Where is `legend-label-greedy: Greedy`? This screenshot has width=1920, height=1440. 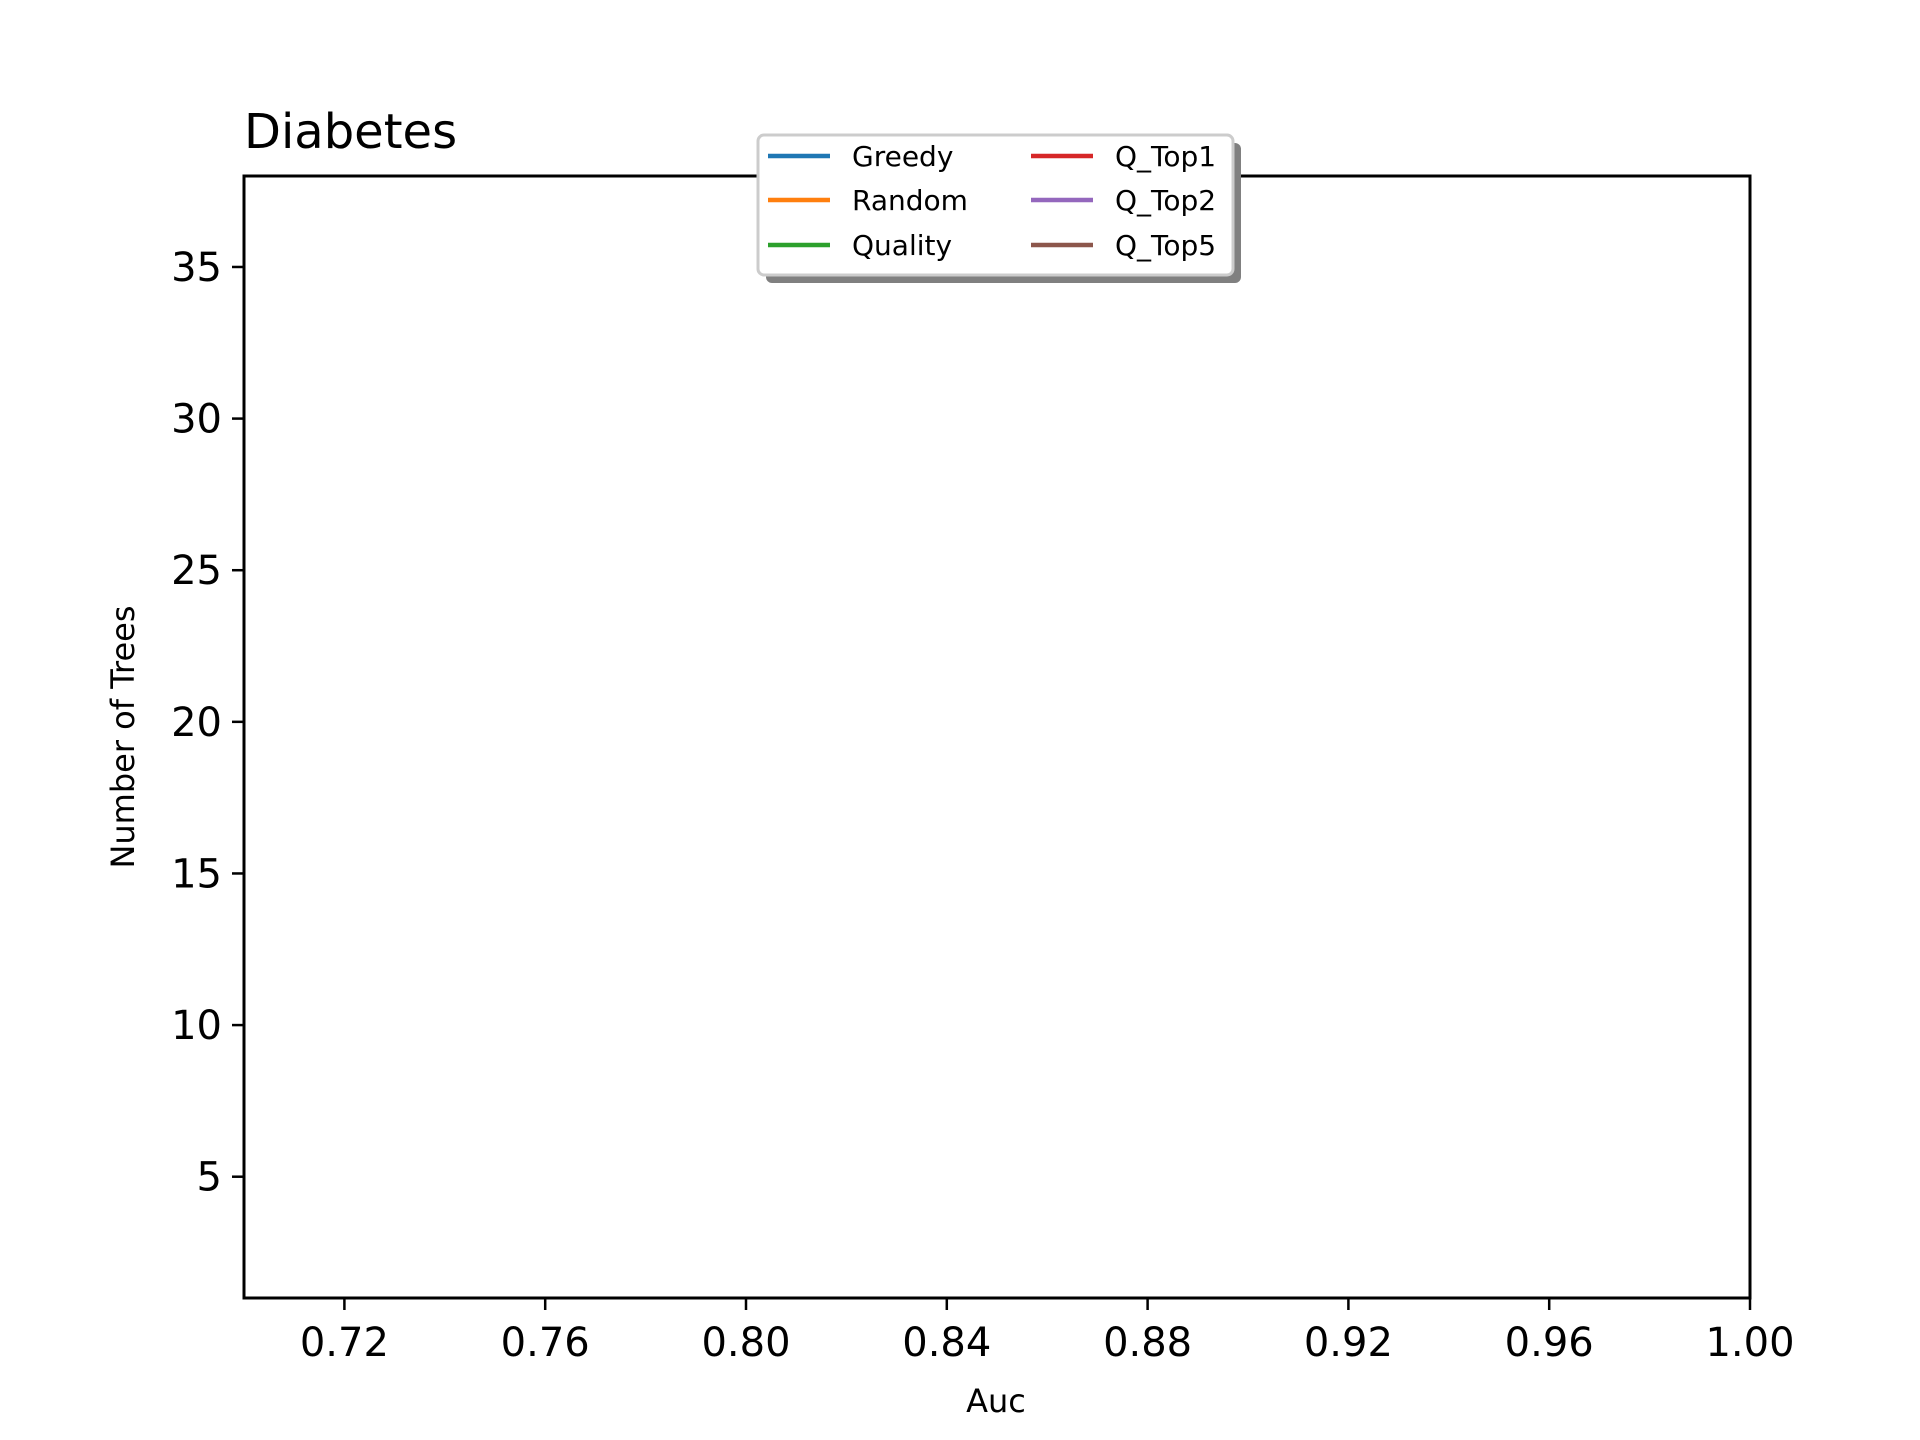
legend-label-greedy: Greedy is located at coordinates (902, 156).